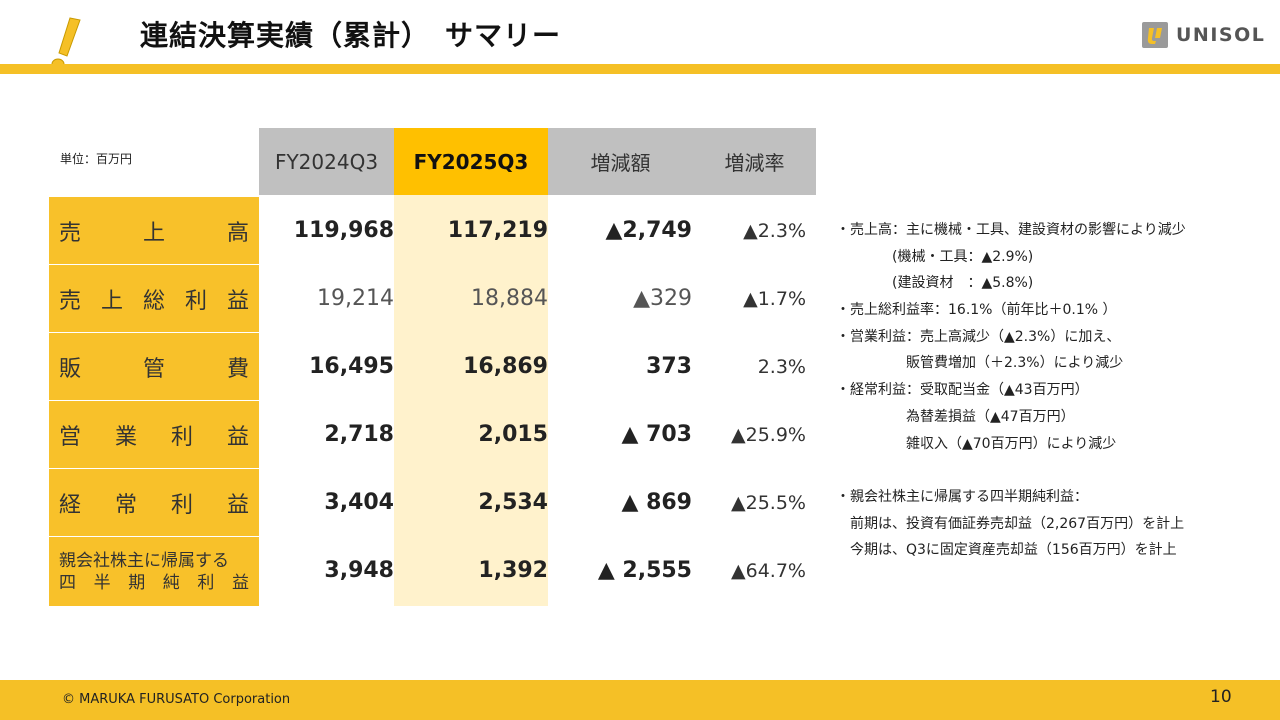 The height and width of the screenshot is (720, 1280). Describe the element at coordinates (355, 298) in the screenshot. I see `cell-gross-prev: 19,214` at that location.